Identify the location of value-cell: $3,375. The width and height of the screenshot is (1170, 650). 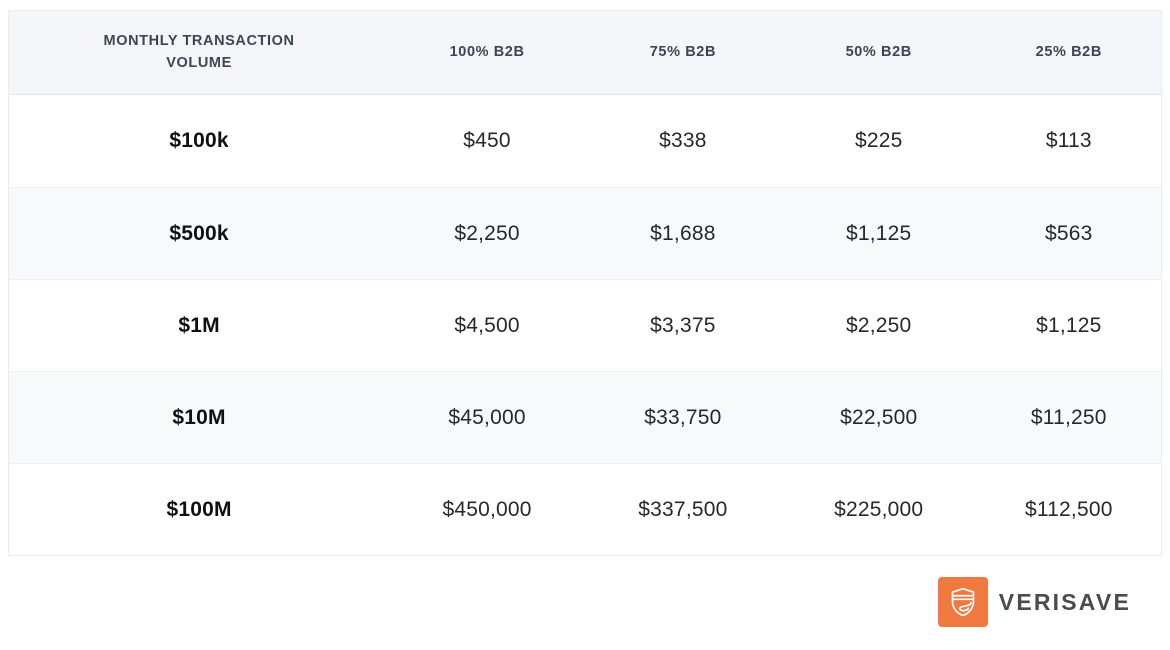
(683, 325).